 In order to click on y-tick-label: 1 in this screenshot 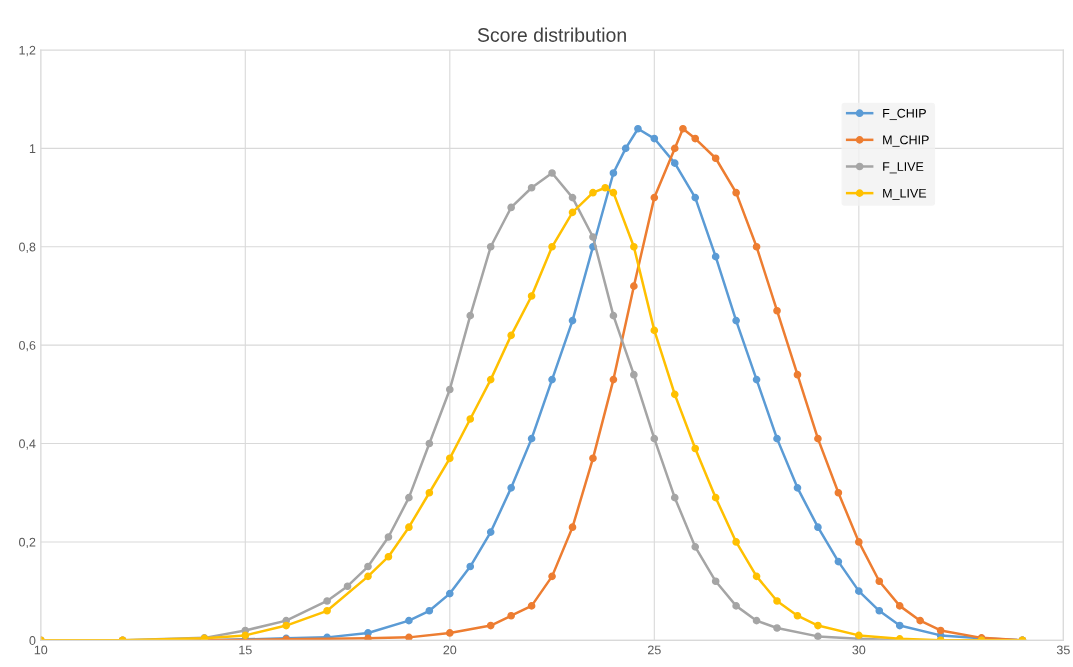, I will do `click(32, 148)`.